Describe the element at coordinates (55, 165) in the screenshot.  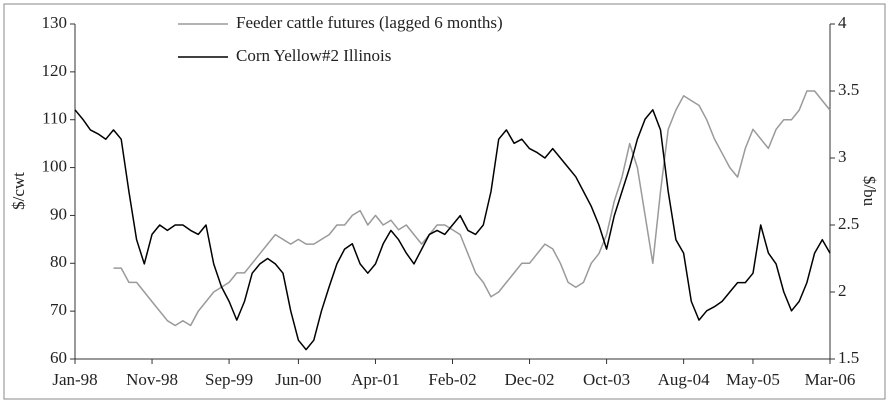
I see `y-tick-label: 100` at that location.